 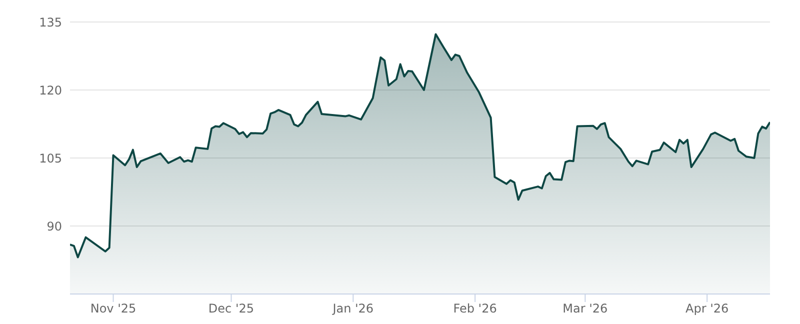 What do you see at coordinates (353, 309) in the screenshot?
I see `x-tick-label: Jan '26` at bounding box center [353, 309].